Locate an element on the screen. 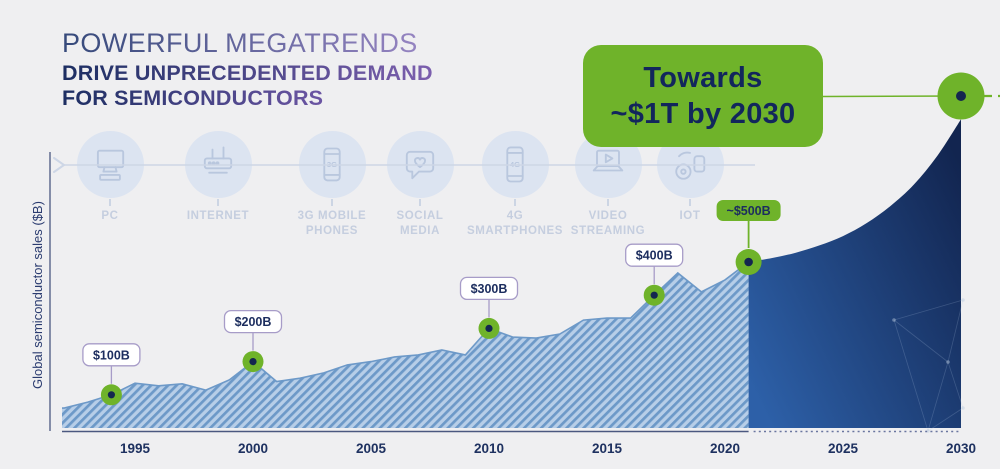 The height and width of the screenshot is (469, 1000). x-tick-2020: 2020 is located at coordinates (725, 448).